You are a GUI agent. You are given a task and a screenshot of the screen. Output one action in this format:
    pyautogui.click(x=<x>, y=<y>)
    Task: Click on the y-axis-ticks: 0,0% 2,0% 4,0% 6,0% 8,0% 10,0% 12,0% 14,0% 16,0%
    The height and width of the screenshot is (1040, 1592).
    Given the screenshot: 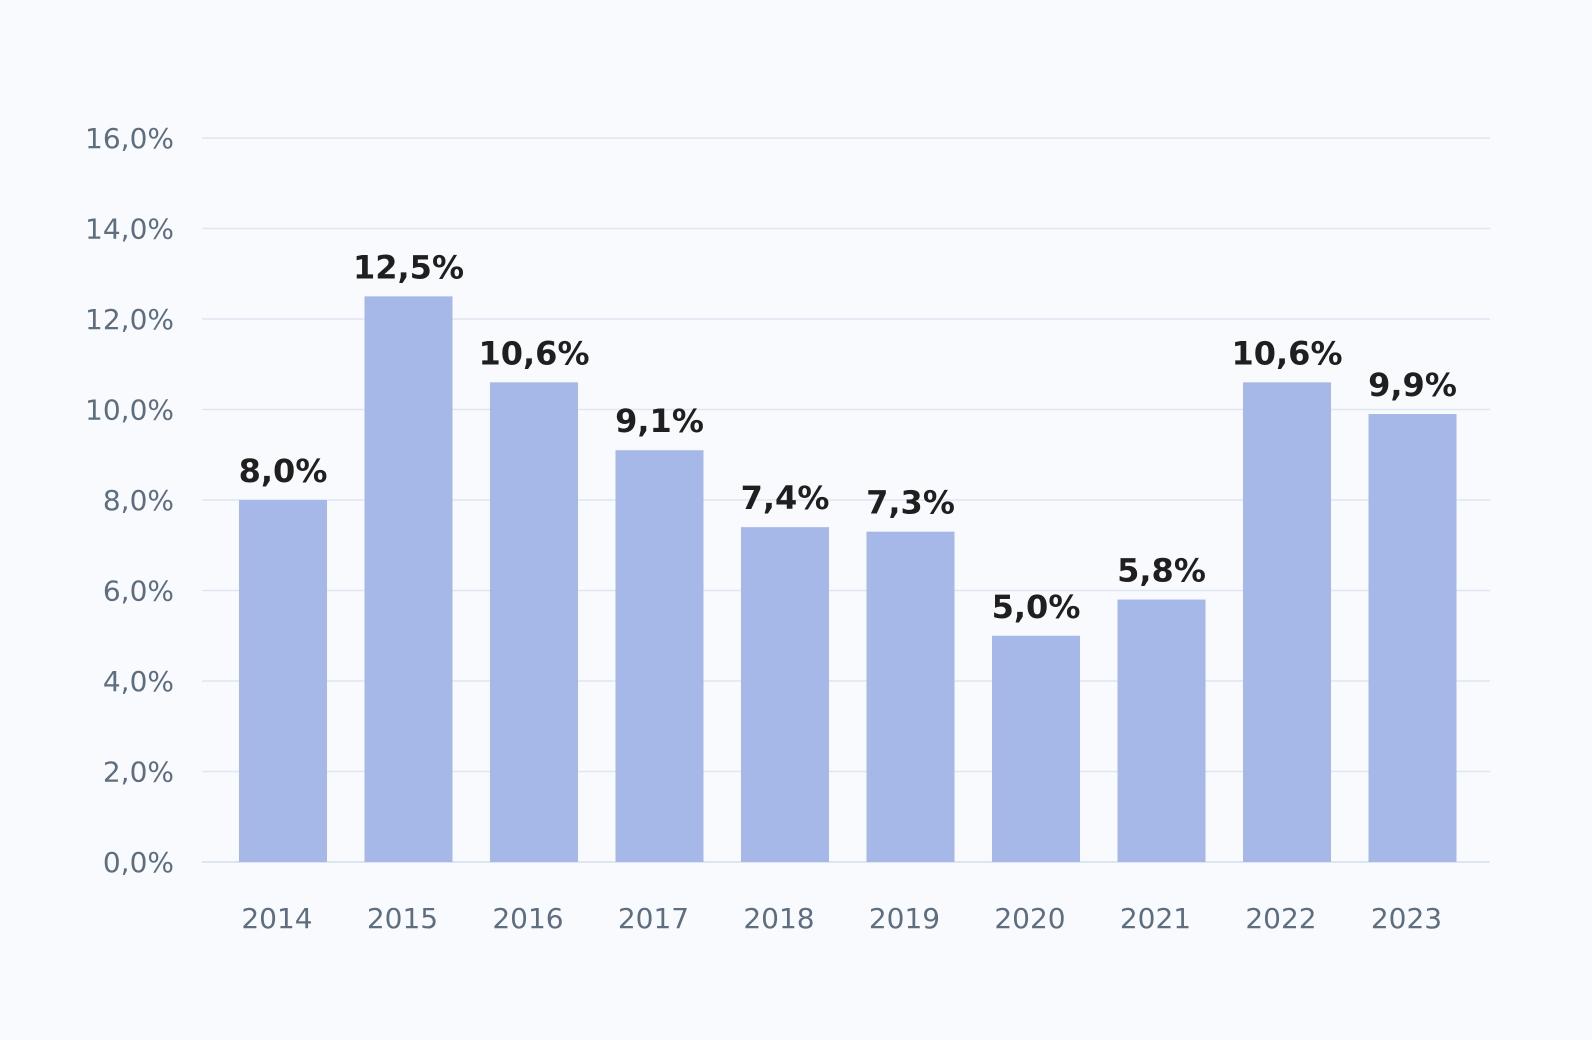 What is the action you would take?
    pyautogui.click(x=129, y=500)
    